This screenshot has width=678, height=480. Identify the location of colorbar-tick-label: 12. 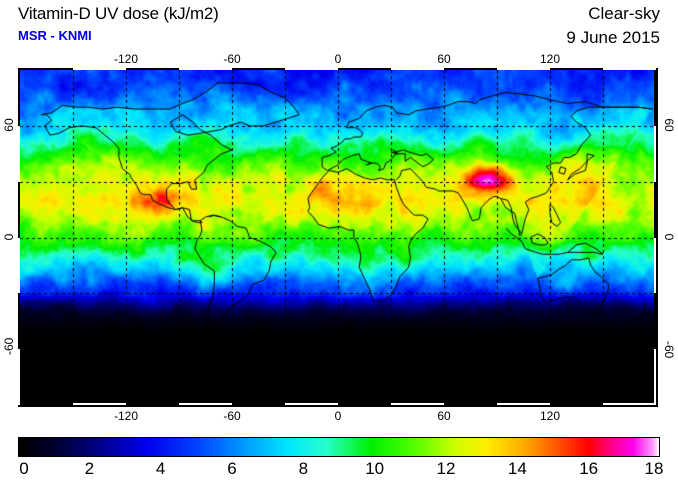
(446, 468).